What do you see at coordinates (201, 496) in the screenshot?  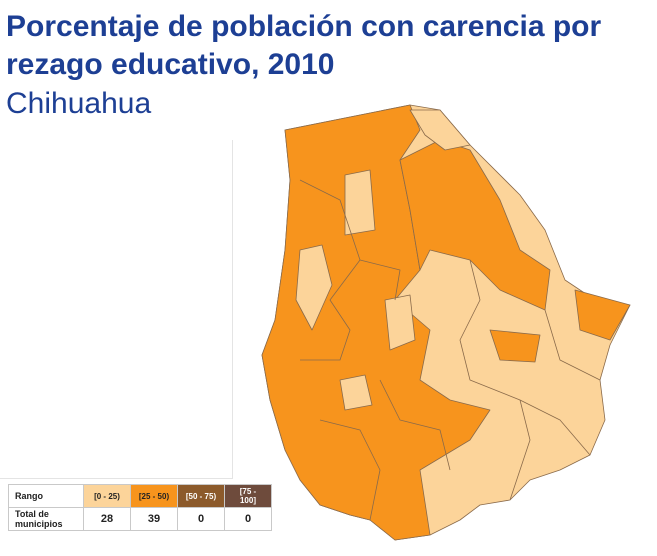 I see `legend-range: [50 - 75)` at bounding box center [201, 496].